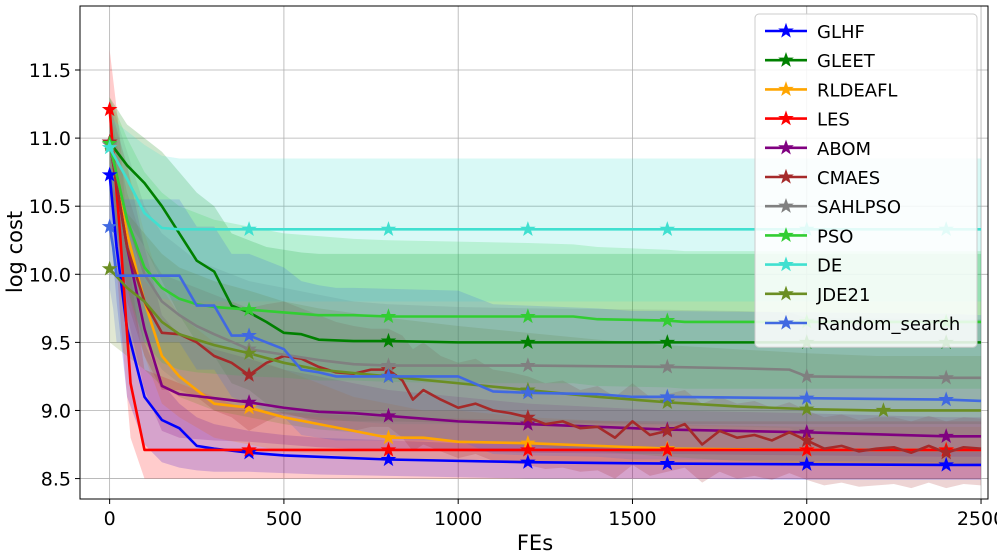 This screenshot has width=997, height=558. What do you see at coordinates (818, 149) in the screenshot?
I see `legend-item-abom: ABOM` at bounding box center [818, 149].